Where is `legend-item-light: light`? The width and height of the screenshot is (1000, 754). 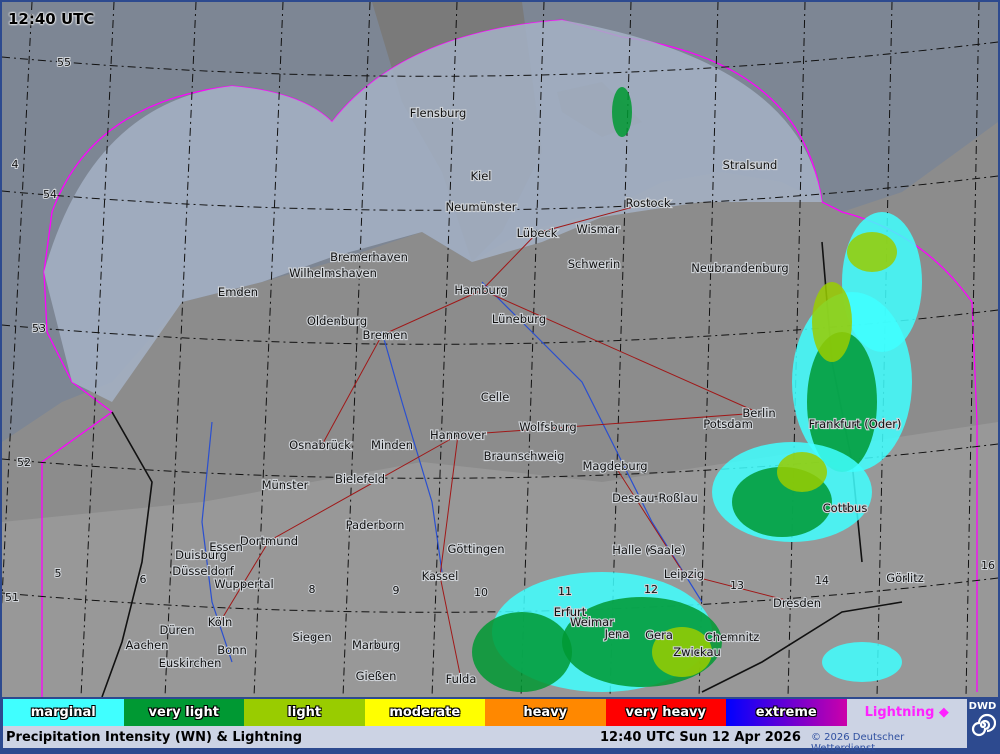 legend-item-light: light is located at coordinates (304, 712).